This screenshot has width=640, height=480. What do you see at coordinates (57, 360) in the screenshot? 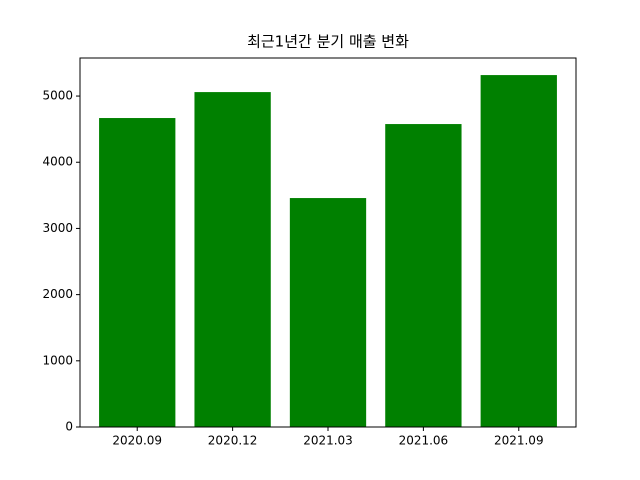
I see `y-tick-label: 1000` at bounding box center [57, 360].